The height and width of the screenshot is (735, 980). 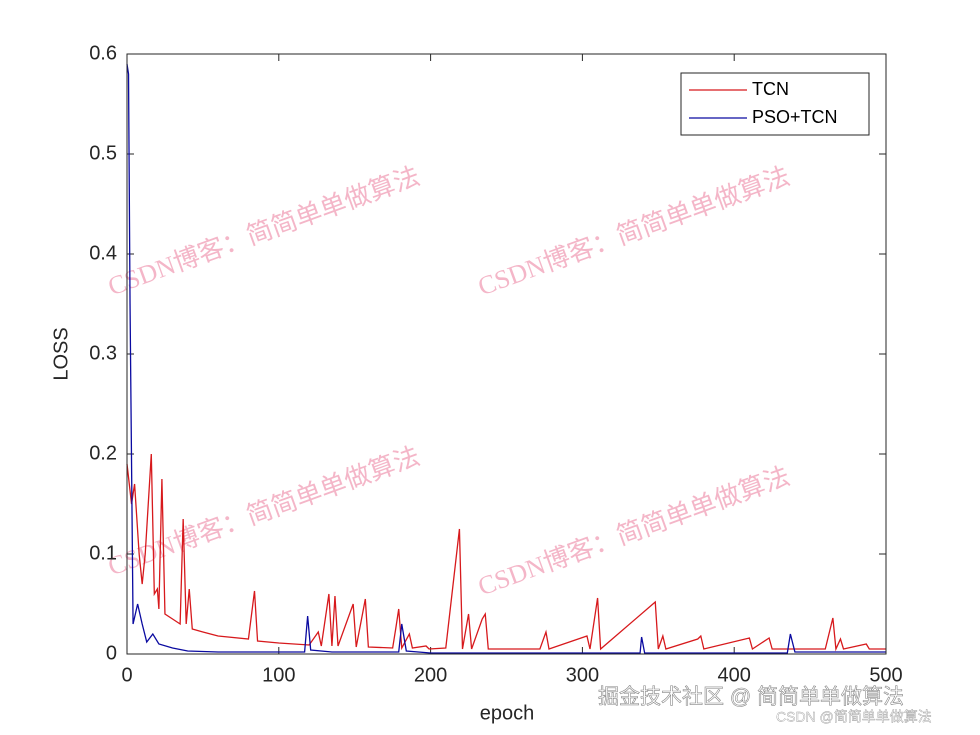 What do you see at coordinates (770, 89) in the screenshot?
I see `legend-label: TCN` at bounding box center [770, 89].